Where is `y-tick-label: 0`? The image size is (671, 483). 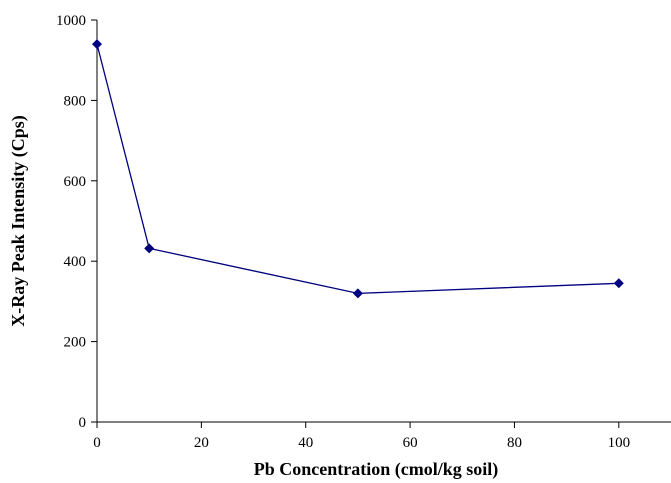 y-tick-label: 0 is located at coordinates (83, 423).